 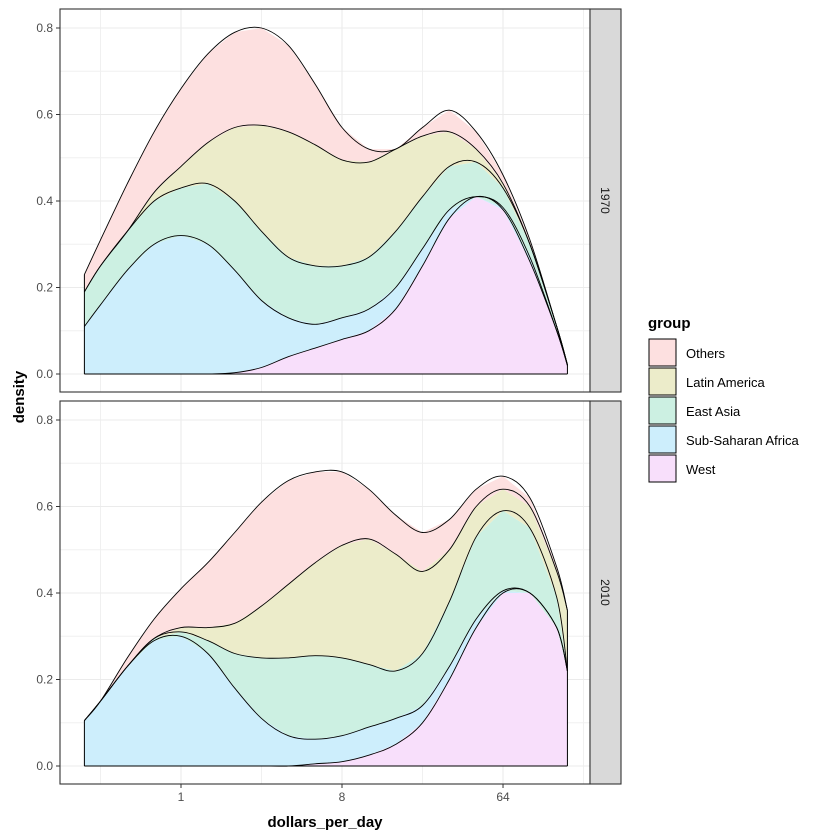 I want to click on x-axis-title: dollars_per_day, so click(x=325, y=822).